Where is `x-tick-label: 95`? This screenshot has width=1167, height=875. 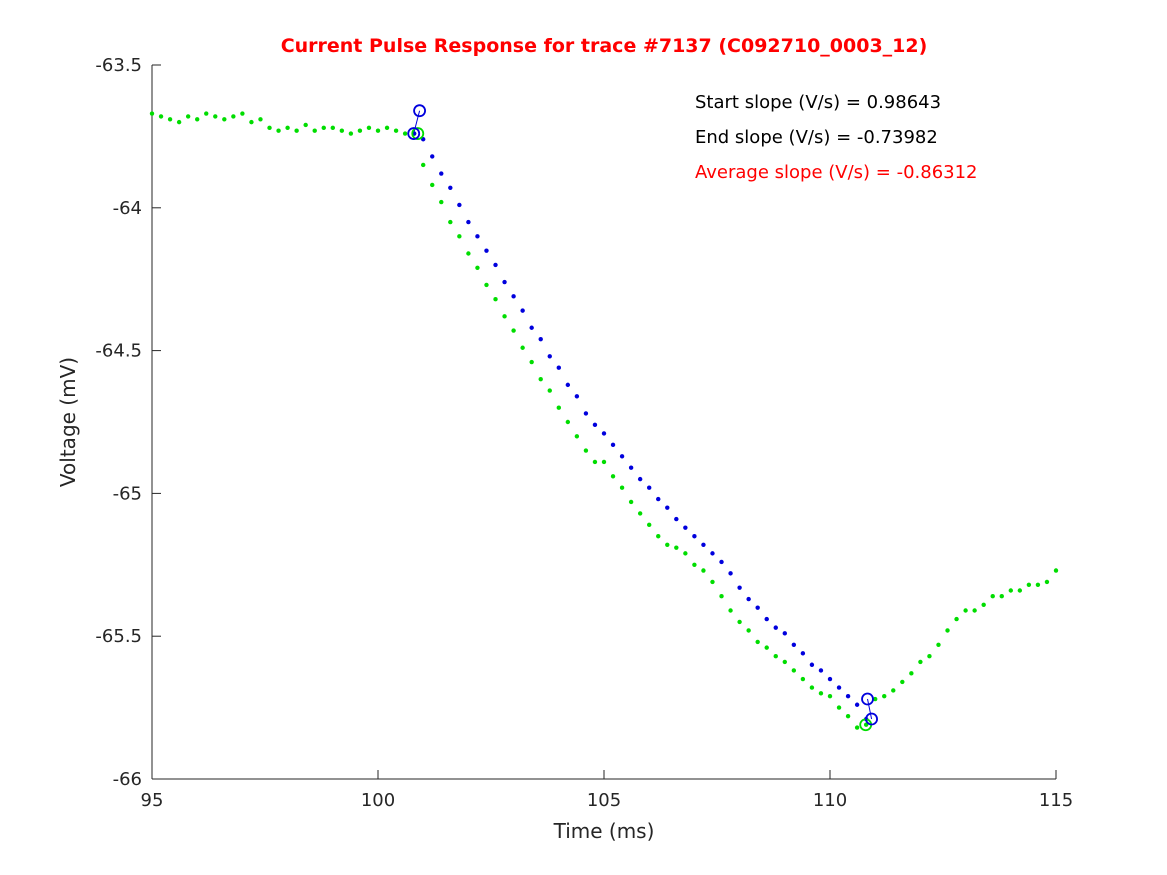 x-tick-label: 95 is located at coordinates (152, 800).